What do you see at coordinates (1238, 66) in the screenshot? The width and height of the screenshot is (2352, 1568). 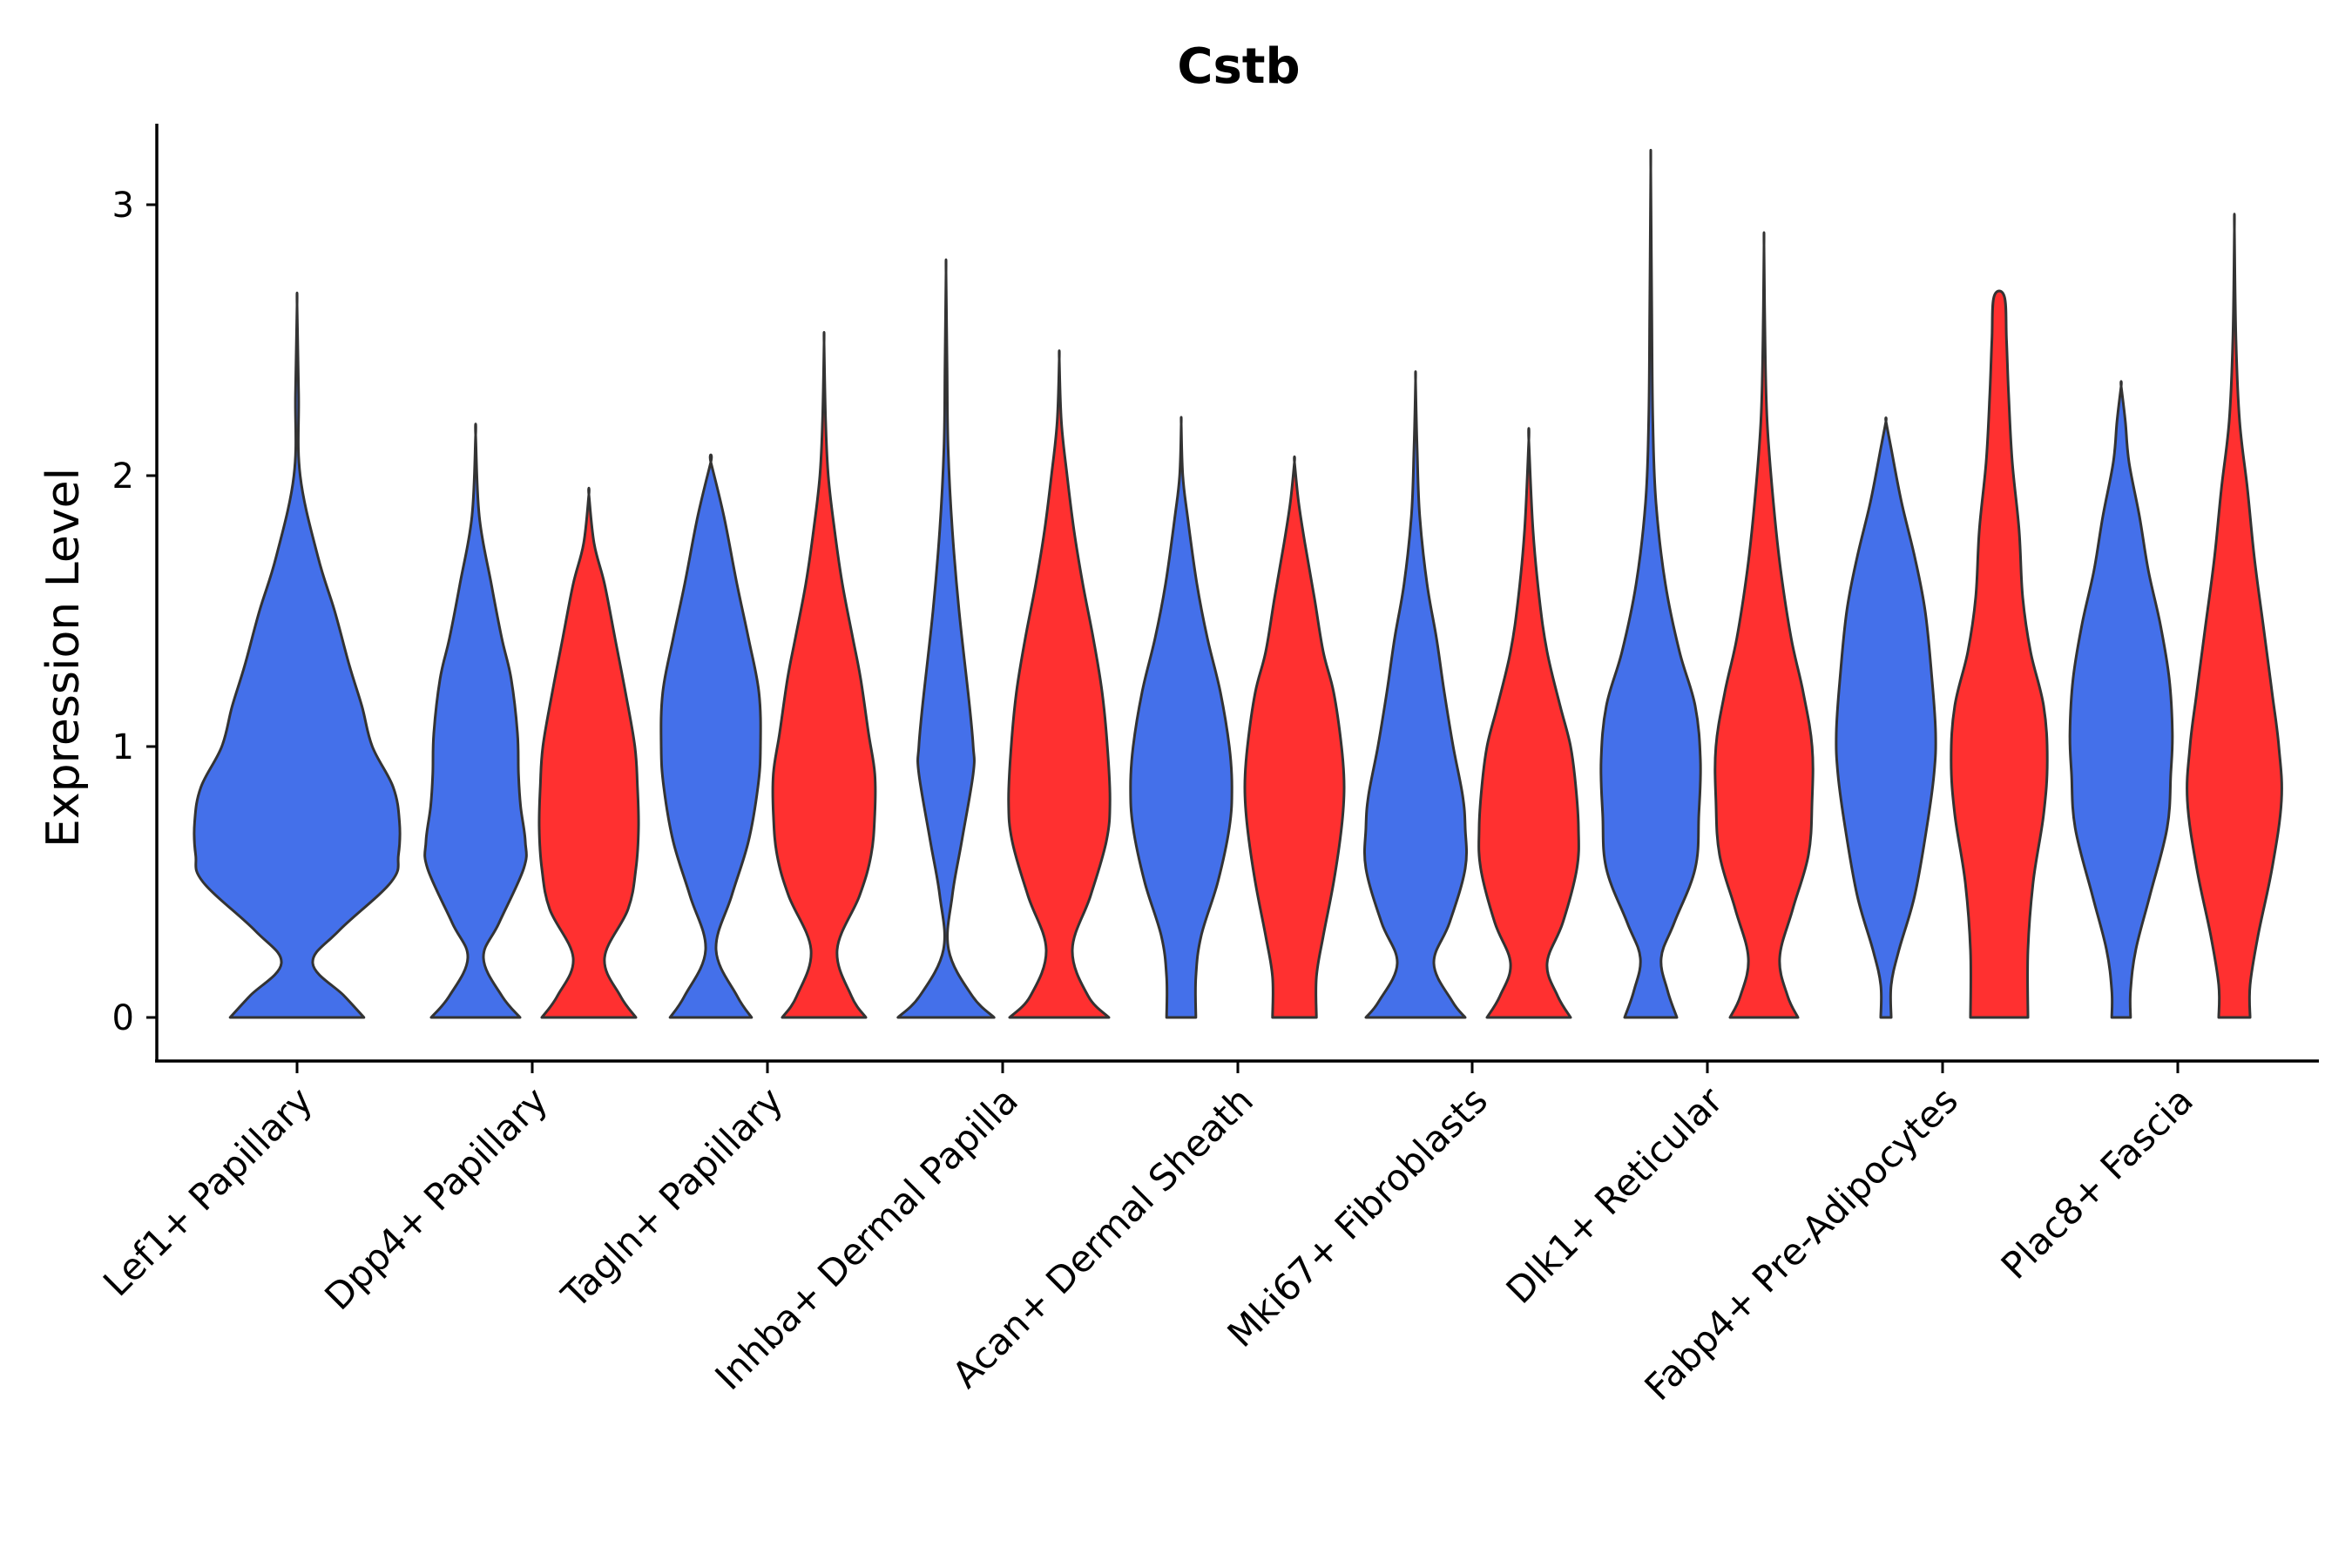 I see `chart-title: Cstb` at bounding box center [1238, 66].